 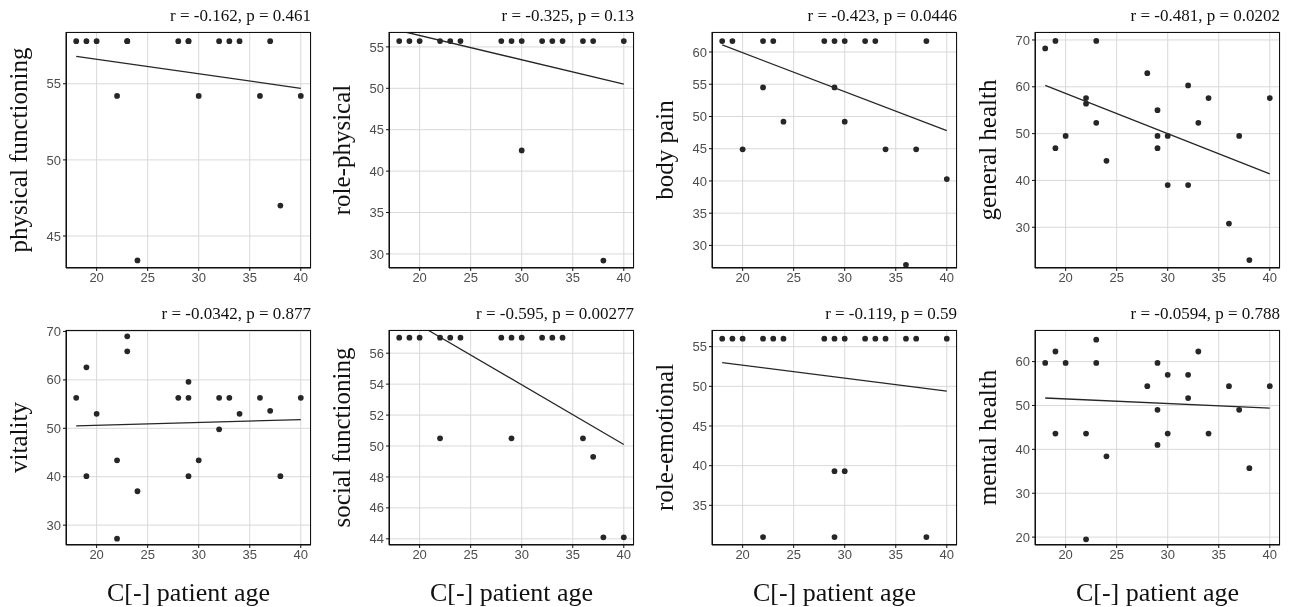 What do you see at coordinates (376, 353) in the screenshot?
I see `y-tick-label: 56` at bounding box center [376, 353].